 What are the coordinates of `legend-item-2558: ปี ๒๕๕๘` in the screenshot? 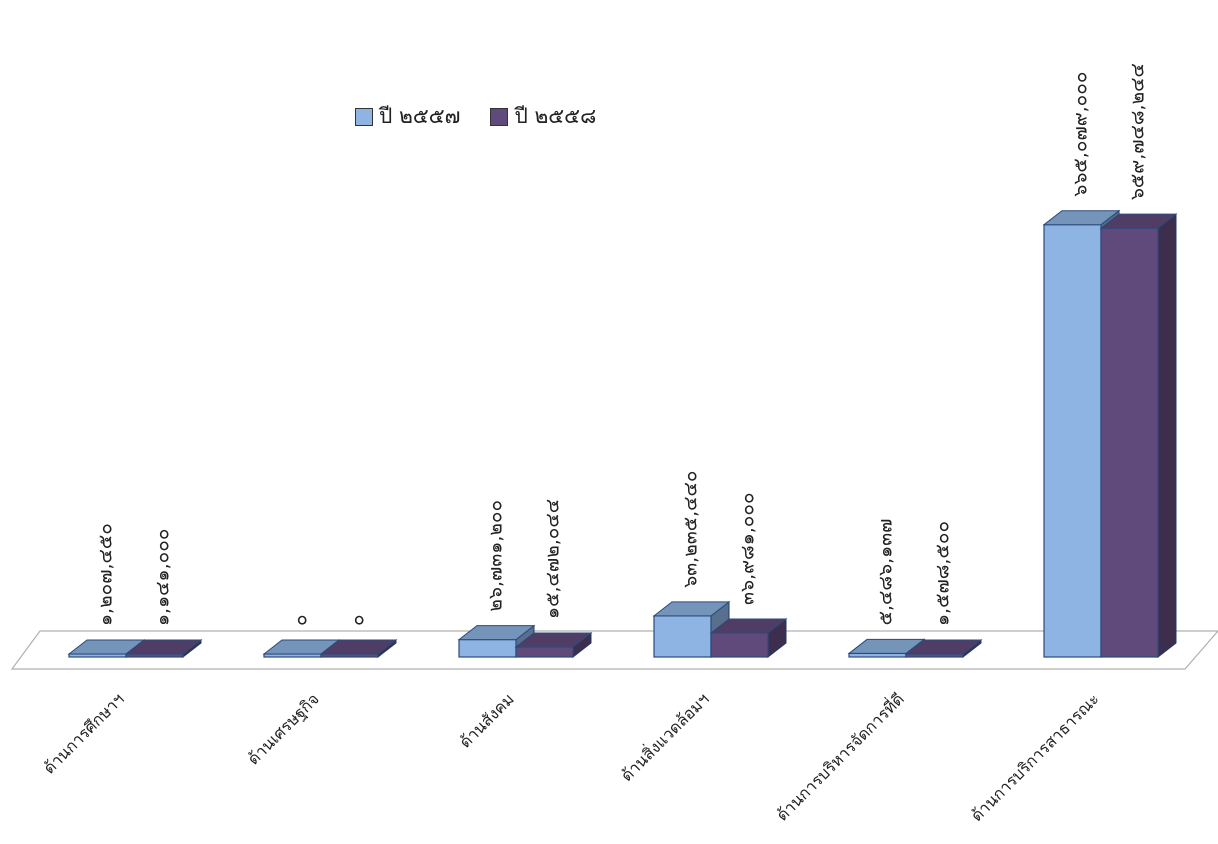 It's located at (543, 116).